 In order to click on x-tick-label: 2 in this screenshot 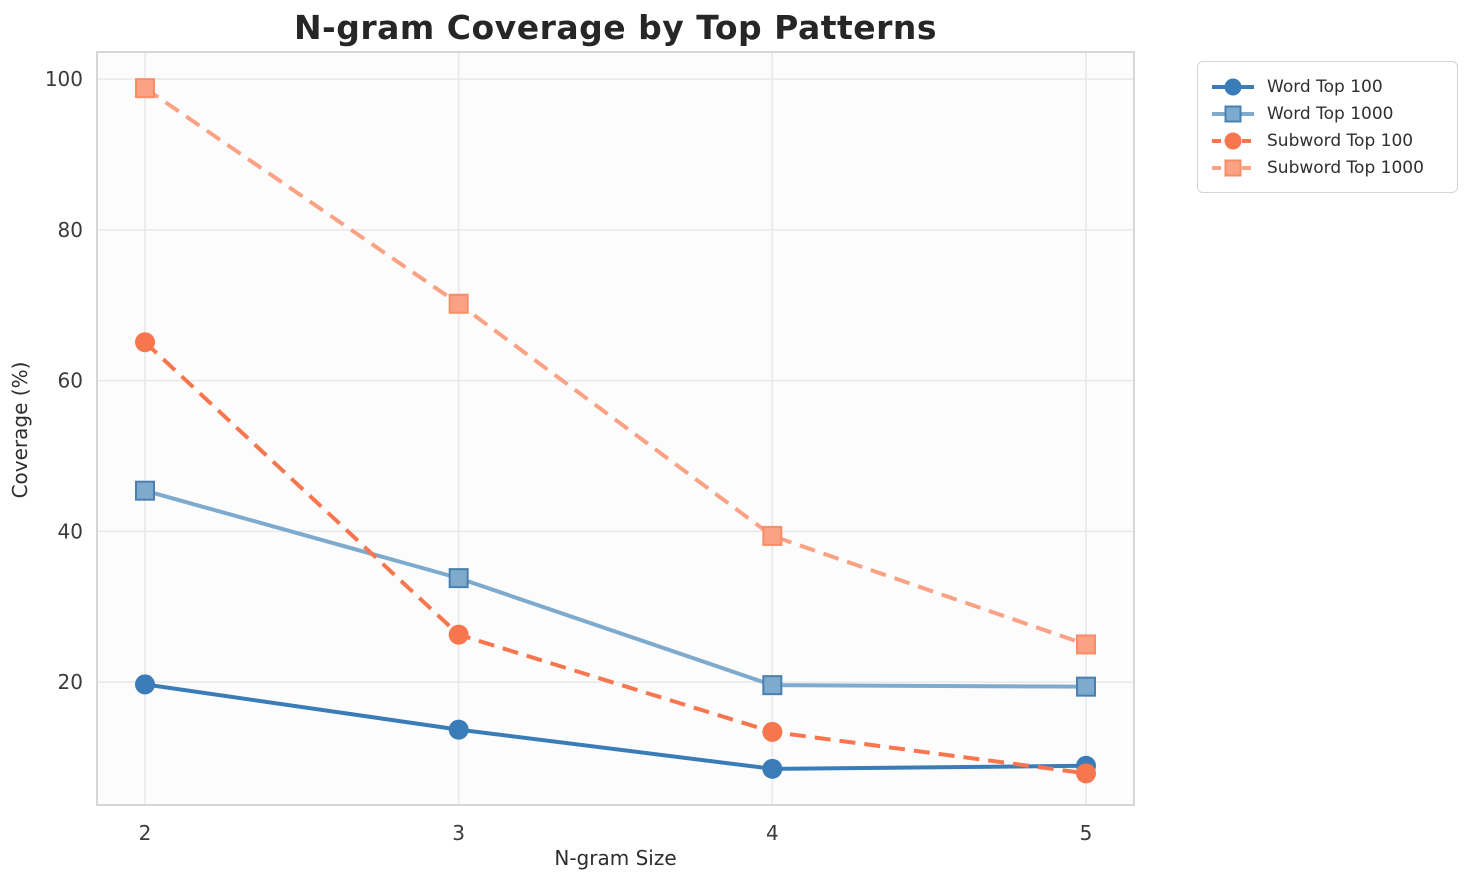, I will do `click(145, 833)`.